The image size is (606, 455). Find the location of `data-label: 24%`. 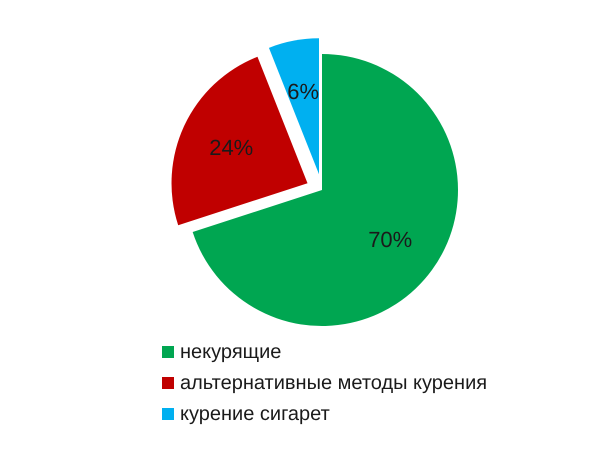

data-label: 24% is located at coordinates (231, 147).